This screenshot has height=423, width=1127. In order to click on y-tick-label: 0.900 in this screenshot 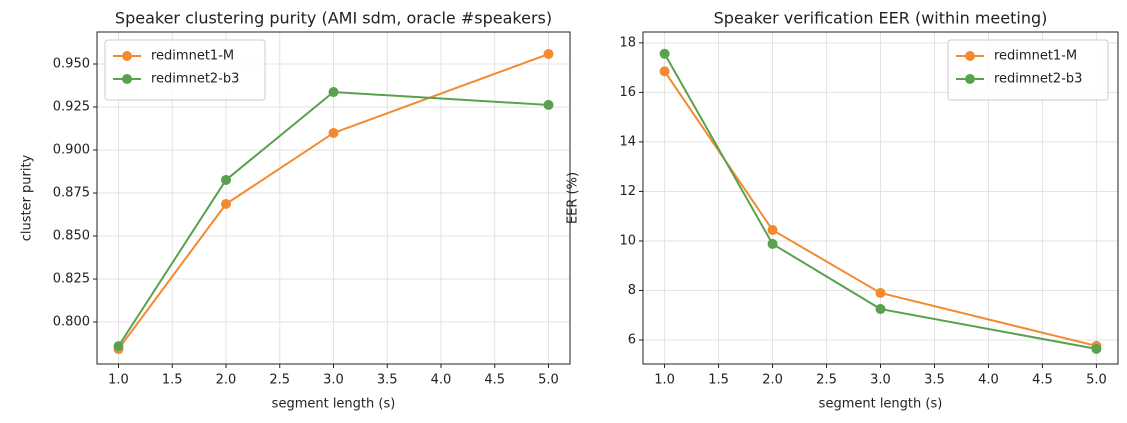, I will do `click(71, 150)`.